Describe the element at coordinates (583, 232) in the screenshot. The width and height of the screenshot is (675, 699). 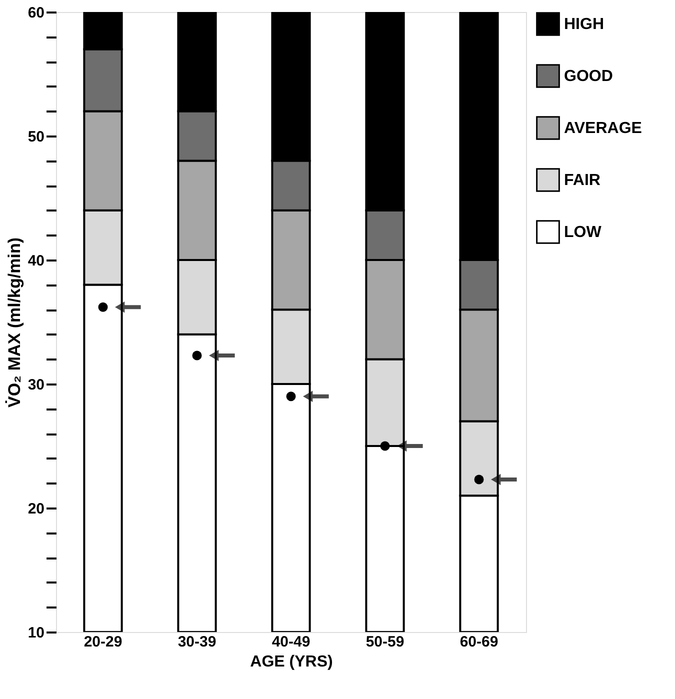
I see `legend-label: LOW` at that location.